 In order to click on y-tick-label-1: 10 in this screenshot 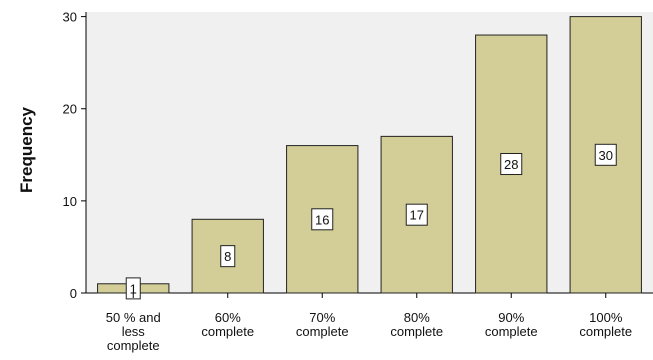, I will do `click(70, 201)`.